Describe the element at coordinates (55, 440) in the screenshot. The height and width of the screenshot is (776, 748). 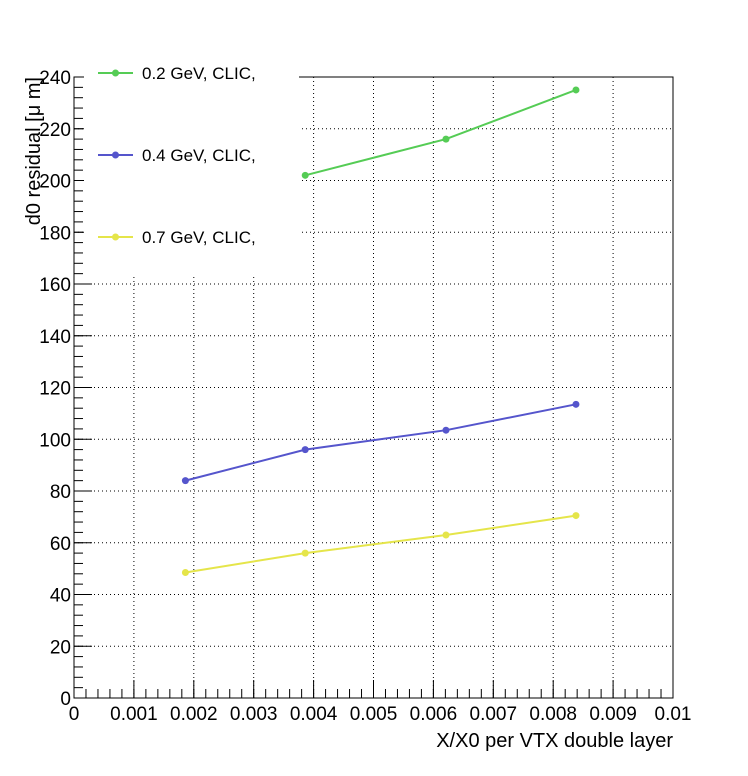
I see `y-tick-label: 100` at that location.